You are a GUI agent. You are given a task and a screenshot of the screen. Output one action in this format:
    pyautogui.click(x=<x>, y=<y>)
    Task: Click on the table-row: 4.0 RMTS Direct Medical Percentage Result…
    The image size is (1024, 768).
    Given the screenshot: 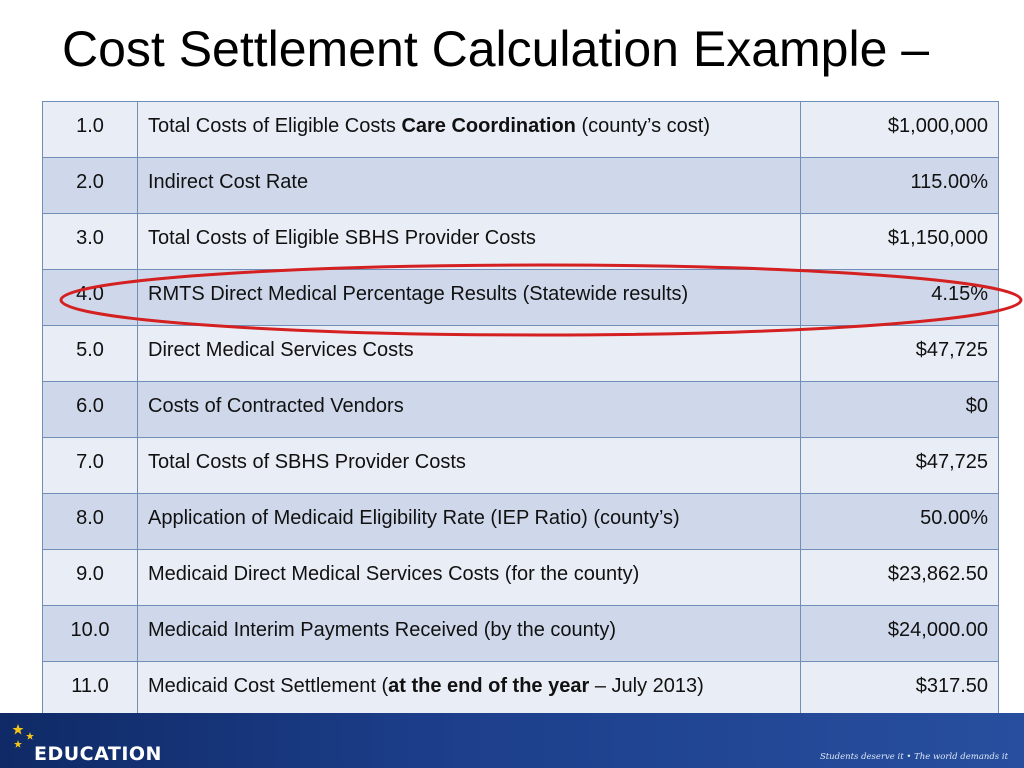 What is the action you would take?
    pyautogui.click(x=520, y=297)
    